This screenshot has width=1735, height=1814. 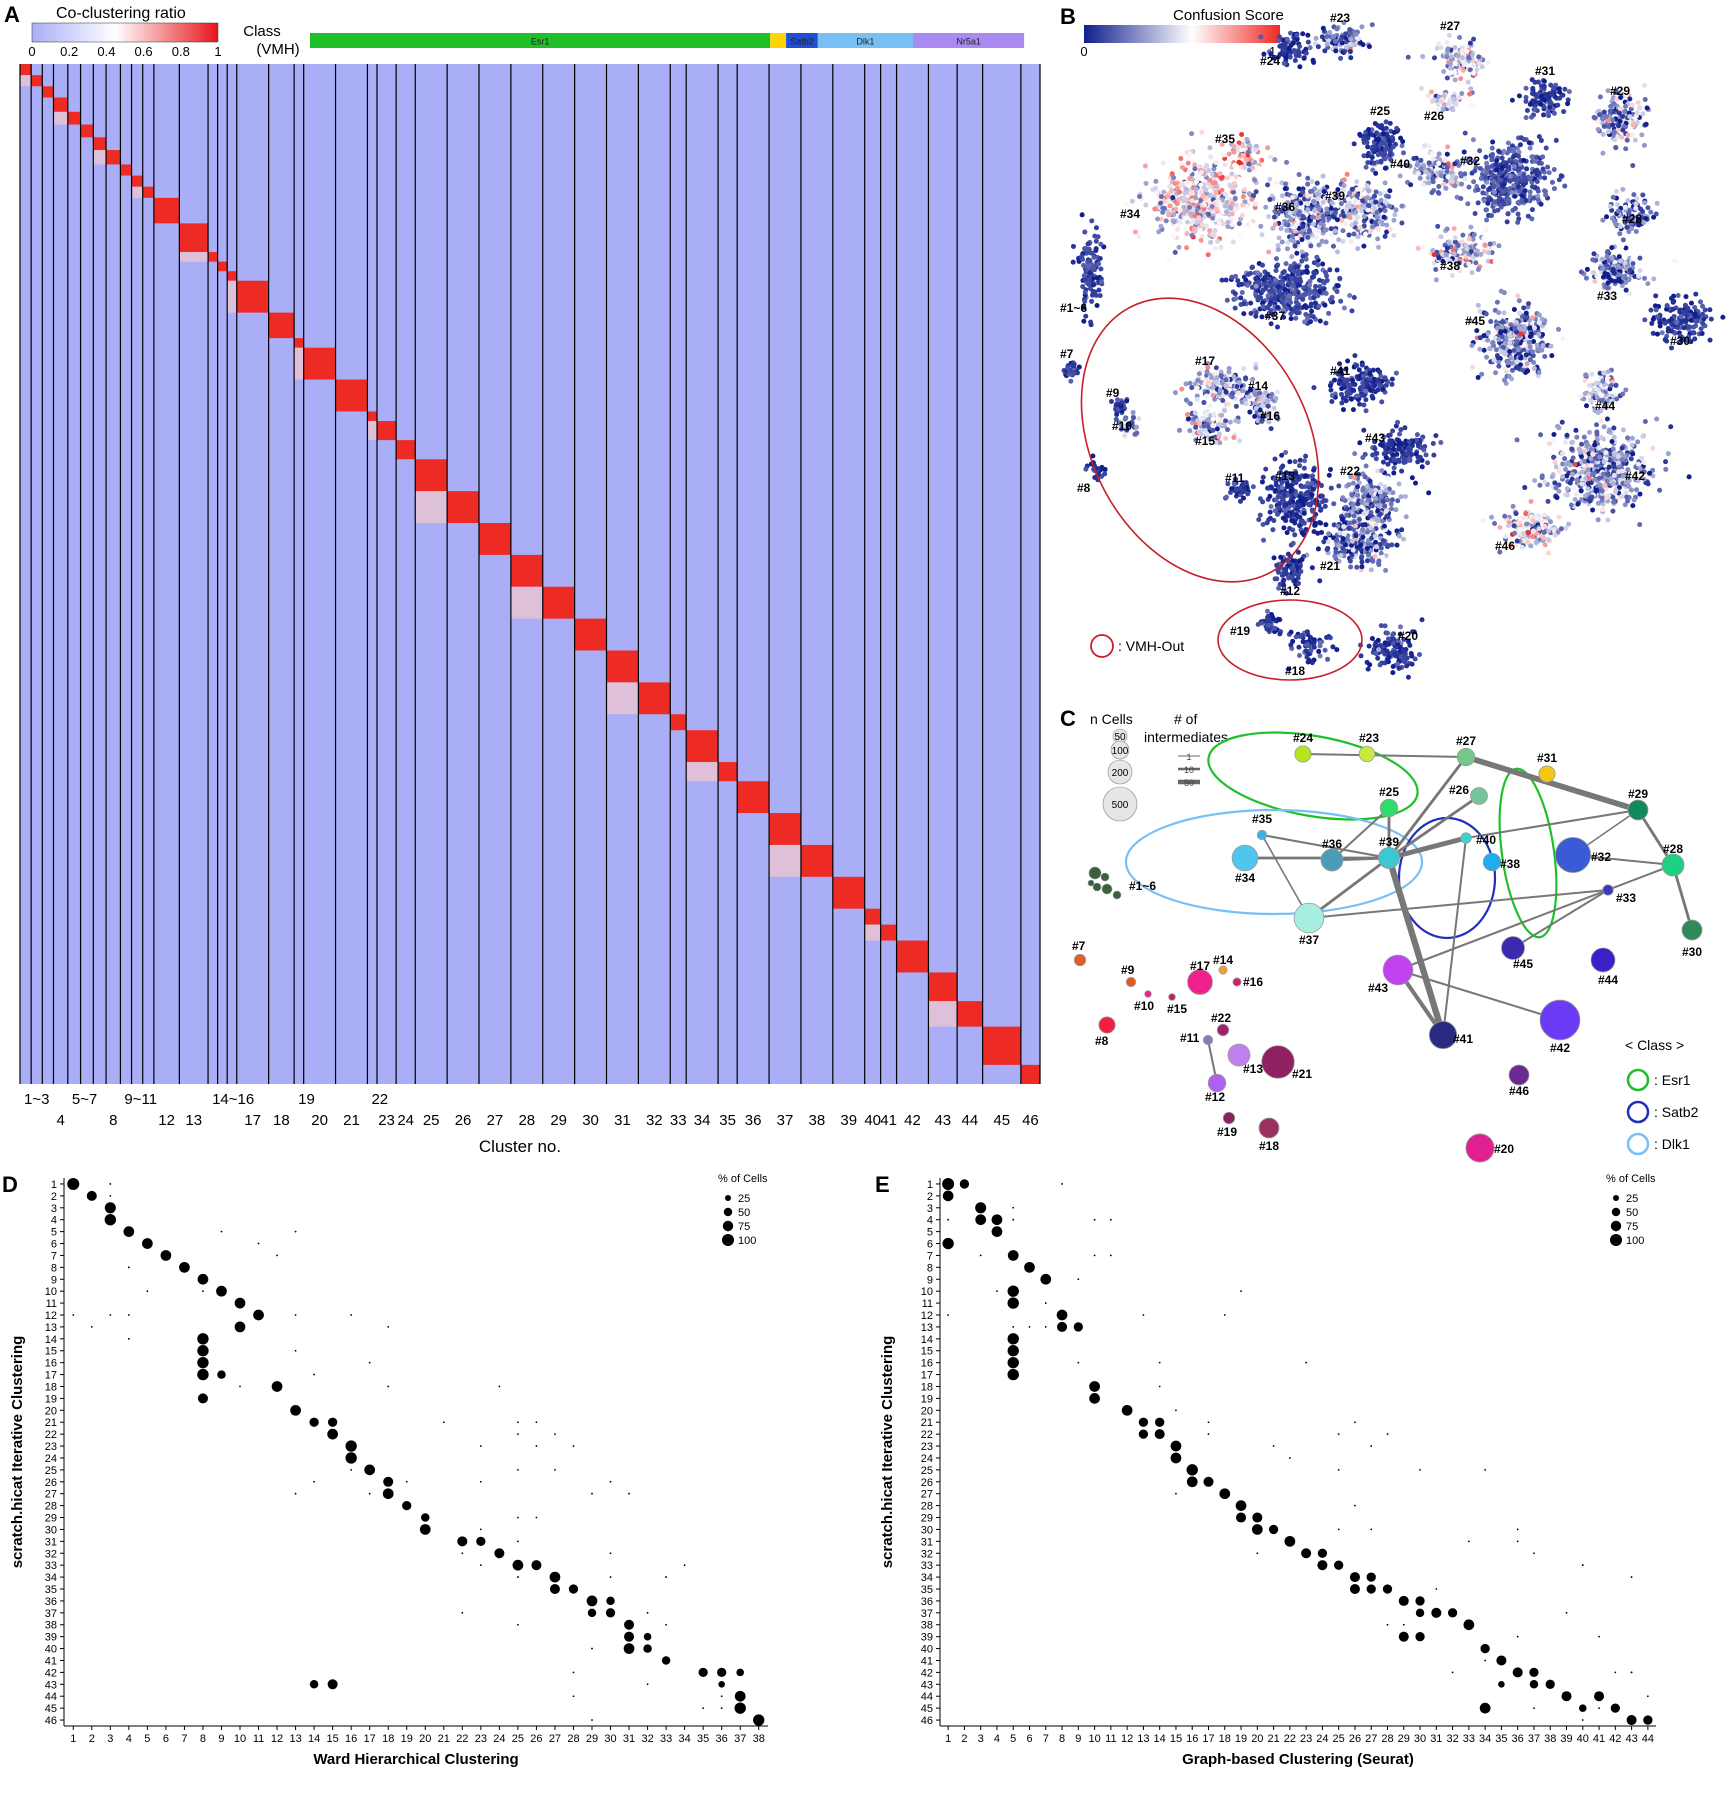 I want to click on confusion-colorbar-title: Confusion Score, so click(x=1228, y=15).